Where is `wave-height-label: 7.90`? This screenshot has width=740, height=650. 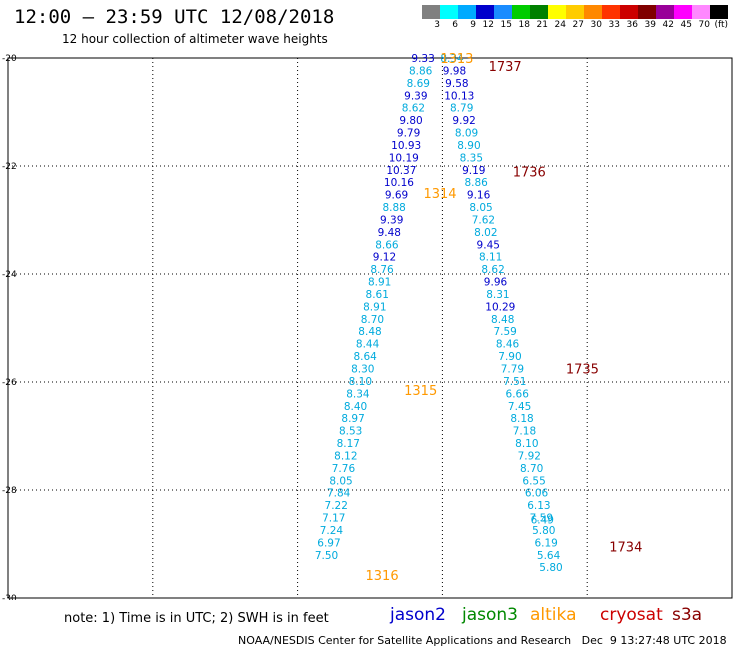 wave-height-label: 7.90 is located at coordinates (509, 357).